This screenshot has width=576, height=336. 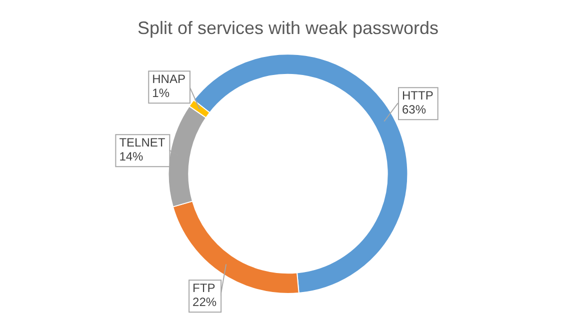 What do you see at coordinates (204, 301) in the screenshot?
I see `data-label: 22%` at bounding box center [204, 301].